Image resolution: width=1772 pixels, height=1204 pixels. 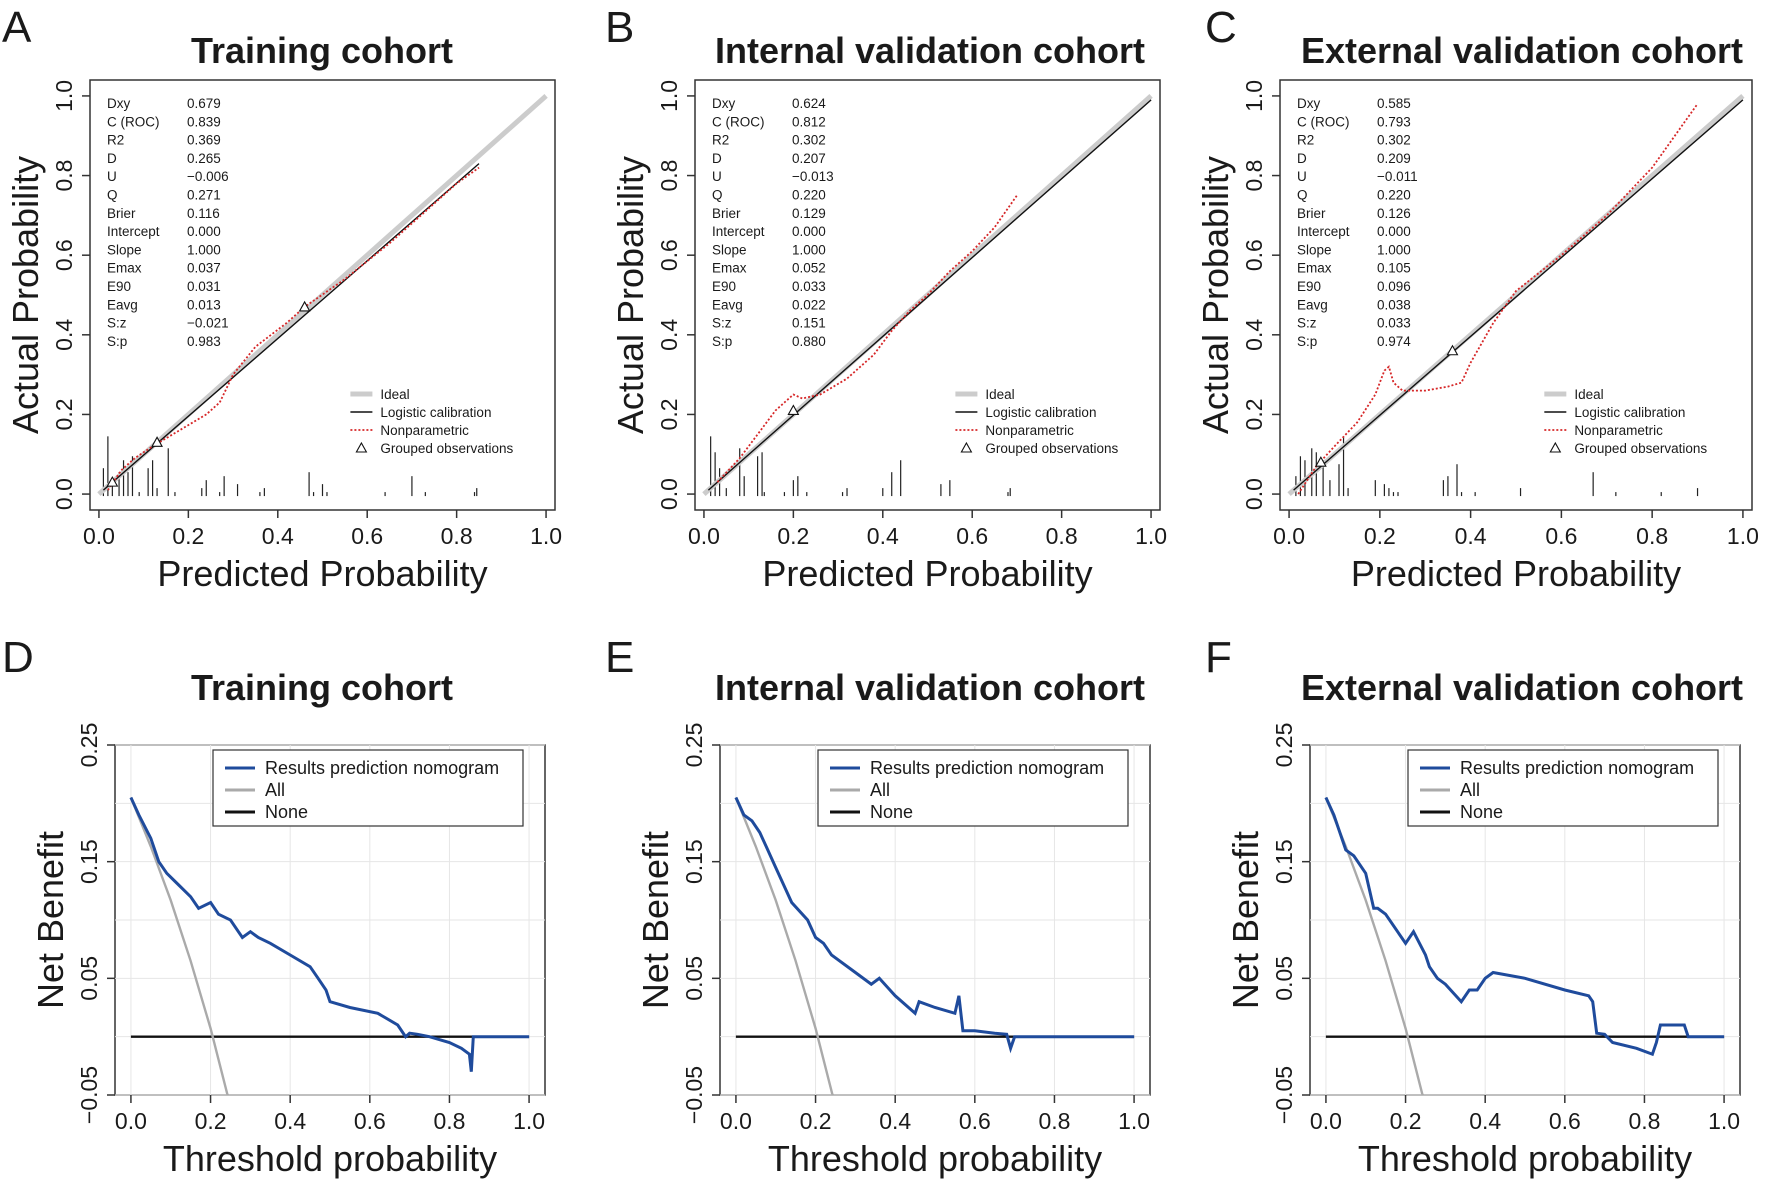 I want to click on stat-value: 0.369, so click(x=204, y=140).